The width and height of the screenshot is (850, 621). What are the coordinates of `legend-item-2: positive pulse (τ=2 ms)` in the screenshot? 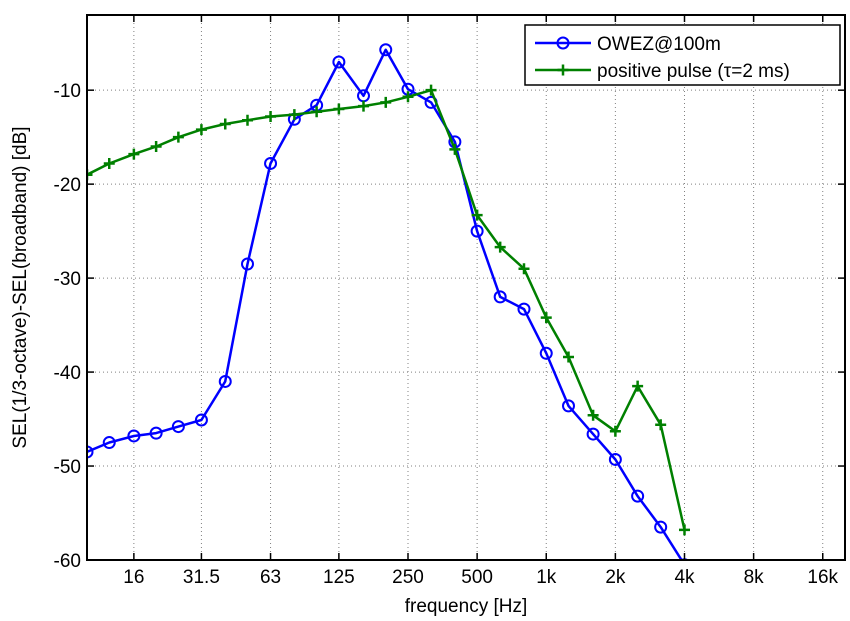 It's located at (662, 71).